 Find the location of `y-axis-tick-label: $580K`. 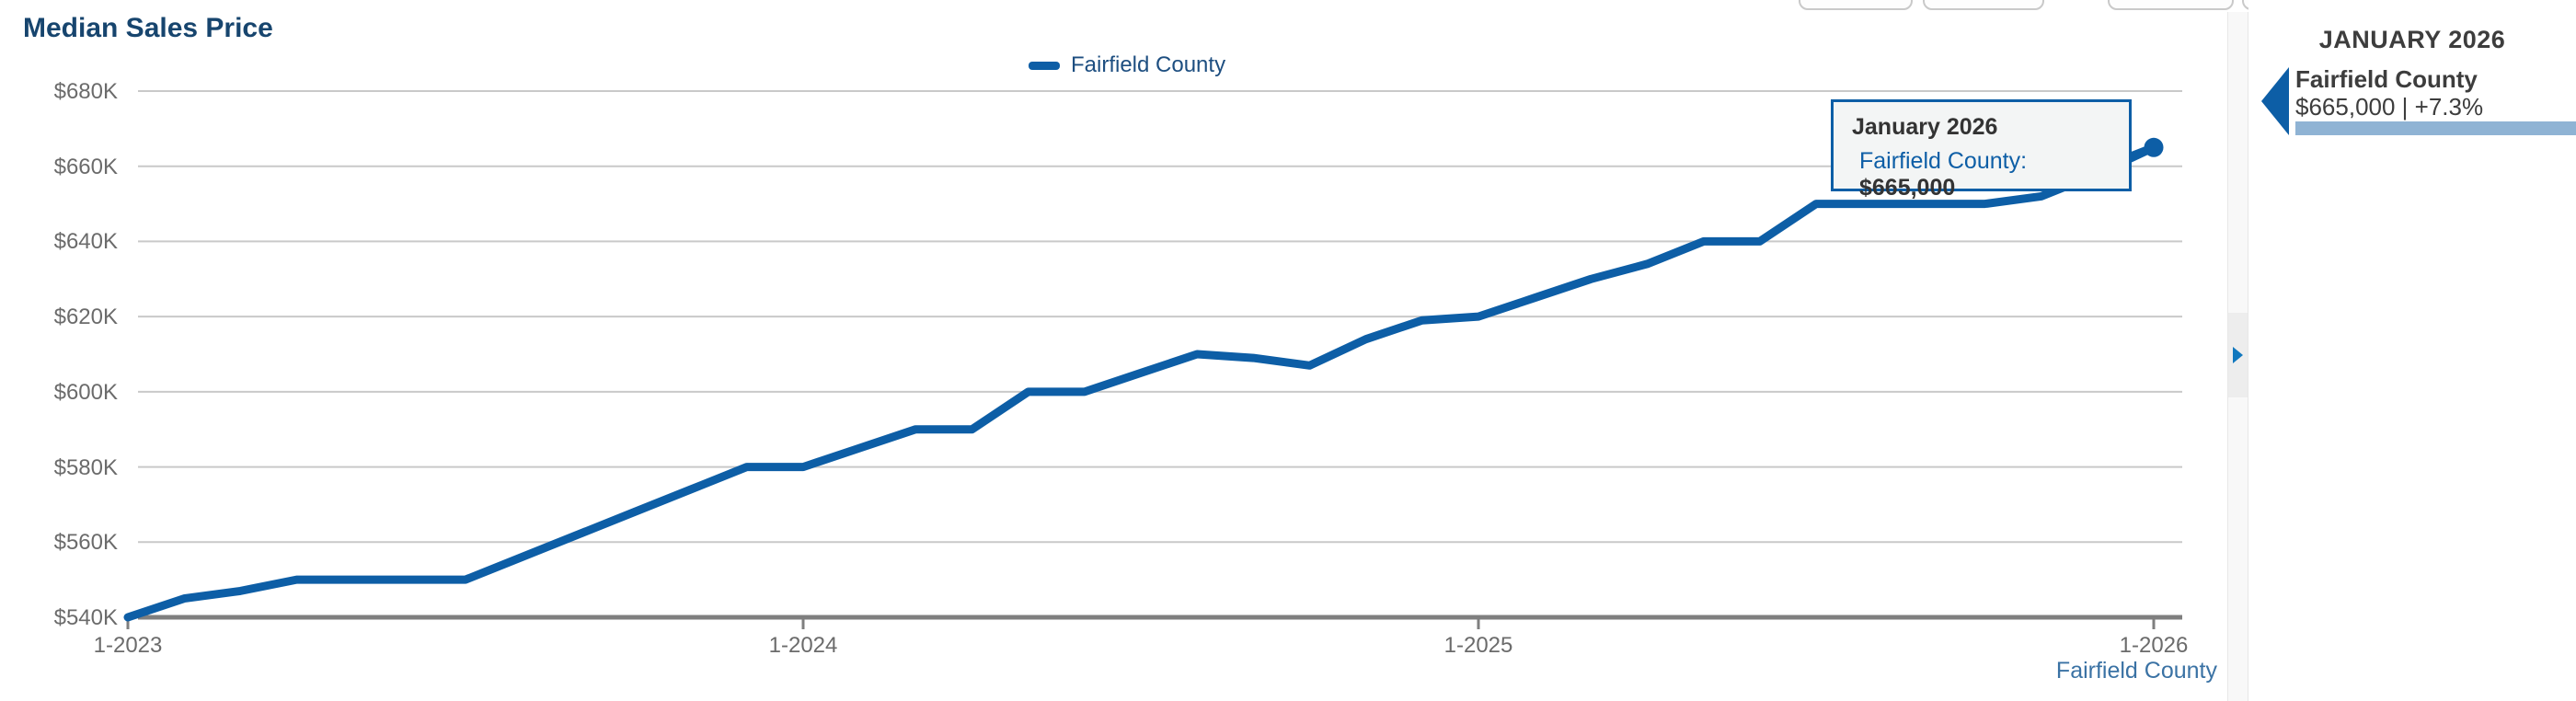

y-axis-tick-label: $580K is located at coordinates (85, 467).